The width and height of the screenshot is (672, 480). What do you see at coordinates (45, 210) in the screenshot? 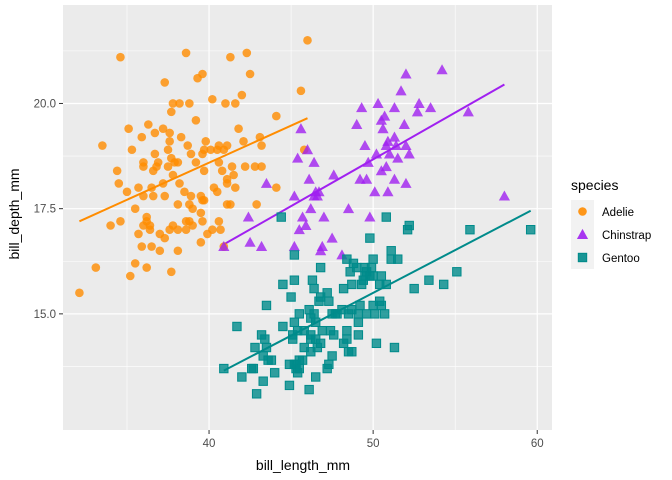
I see `y-tick-label: 17.5` at bounding box center [45, 210].